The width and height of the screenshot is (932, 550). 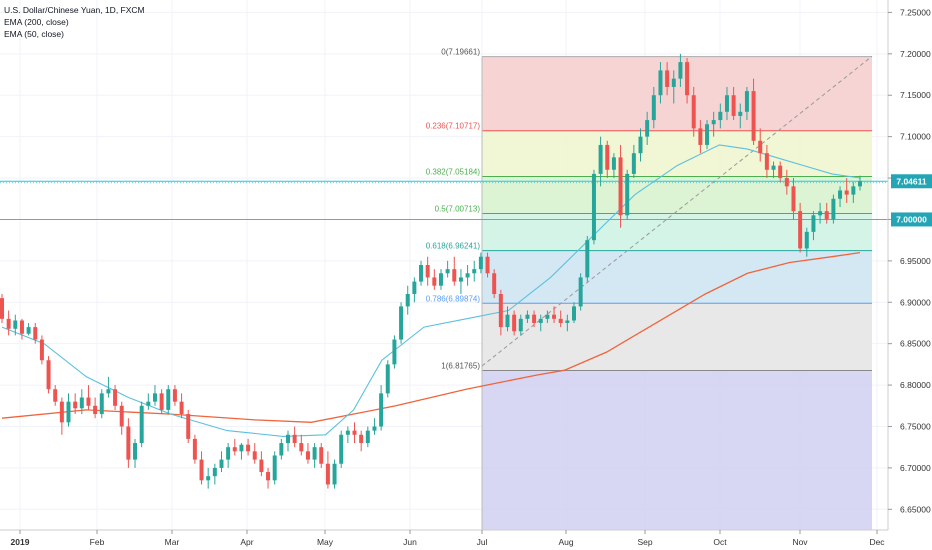 What do you see at coordinates (453, 172) in the screenshot?
I see `fib-level-label: 0.382(7.05184)` at bounding box center [453, 172].